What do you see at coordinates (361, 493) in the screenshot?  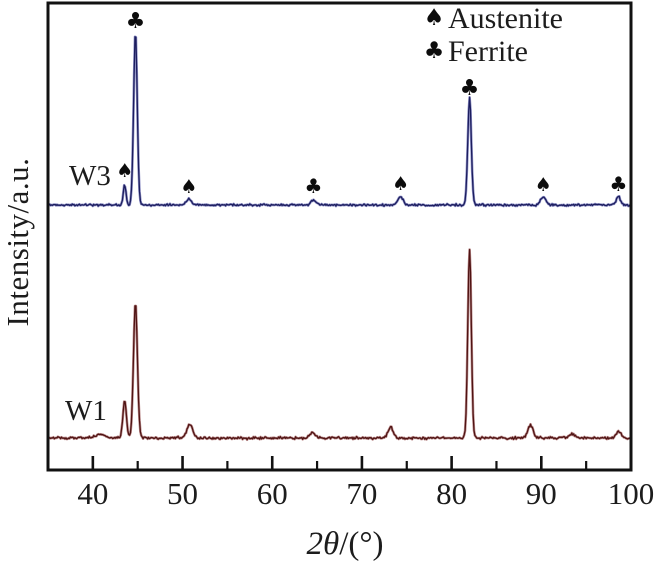 I see `x-tick-label: 70` at bounding box center [361, 493].